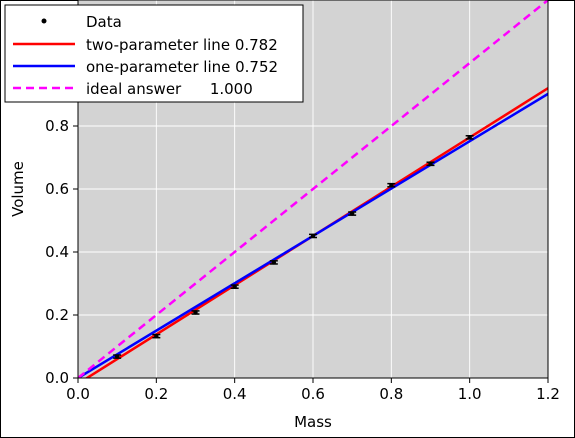 This screenshot has height=438, width=575. What do you see at coordinates (182, 67) in the screenshot?
I see `legend-one-parameter-label: one-parameter line 0.752` at bounding box center [182, 67].